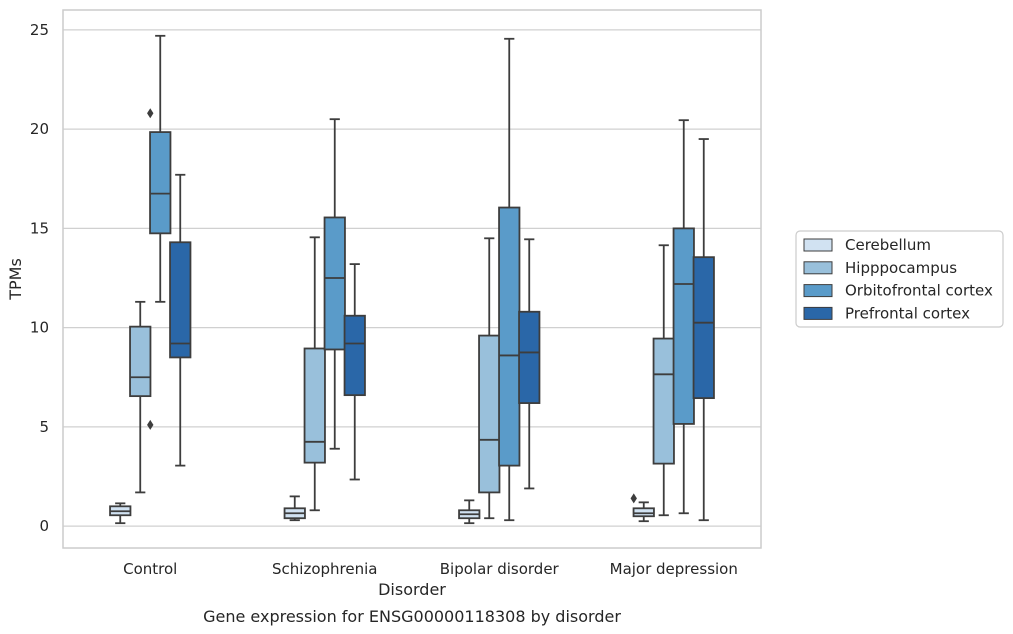 The height and width of the screenshot is (634, 1013). Describe the element at coordinates (901, 268) in the screenshot. I see `legend-label-1: Hipppocampus` at that location.